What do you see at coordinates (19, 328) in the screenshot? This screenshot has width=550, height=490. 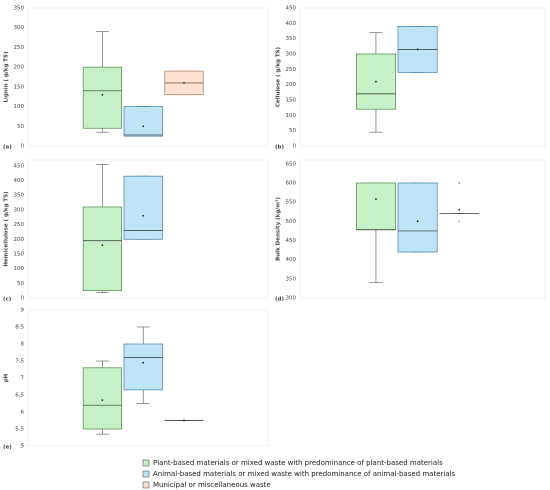 I see `y-tick-label: 8.5` at bounding box center [19, 328].